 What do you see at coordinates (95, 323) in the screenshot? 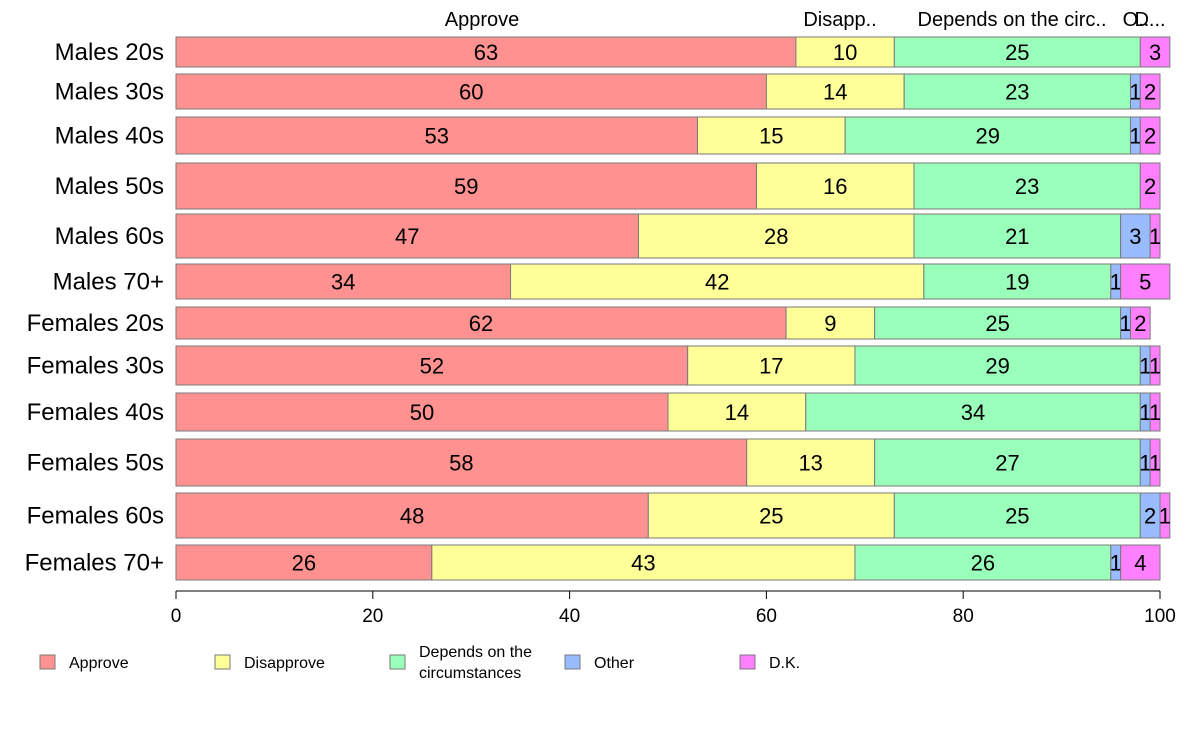
I see `row-label: Females 20s` at bounding box center [95, 323].